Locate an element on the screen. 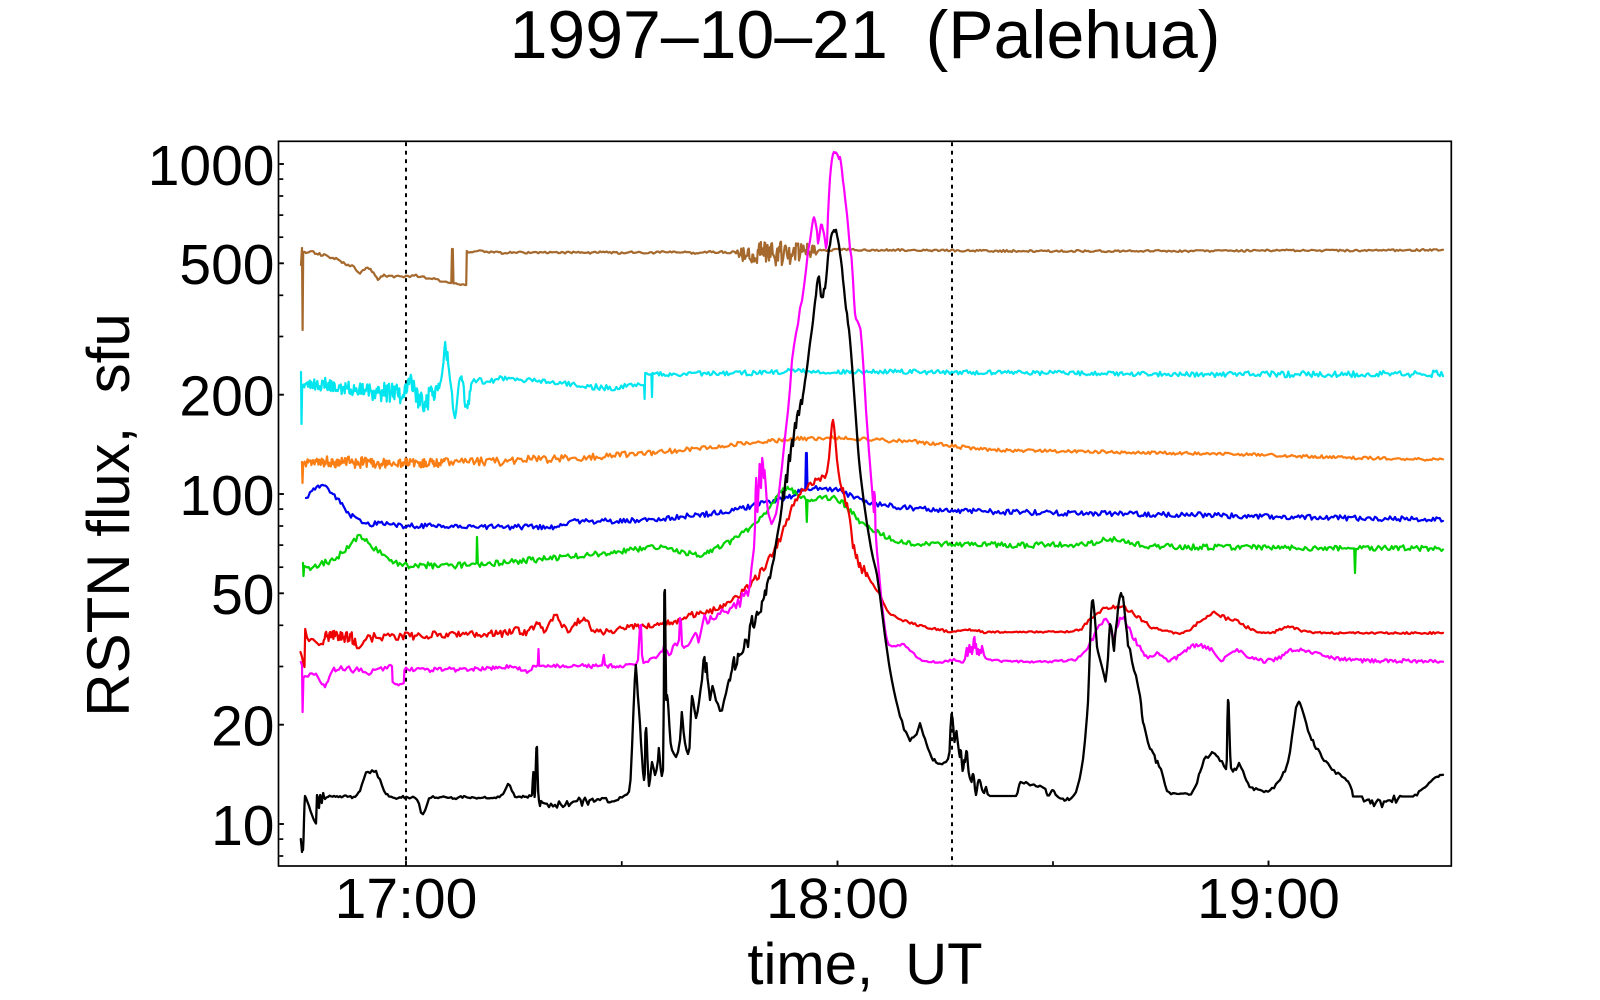  svg-text: time, UT is located at coordinates (864, 964).